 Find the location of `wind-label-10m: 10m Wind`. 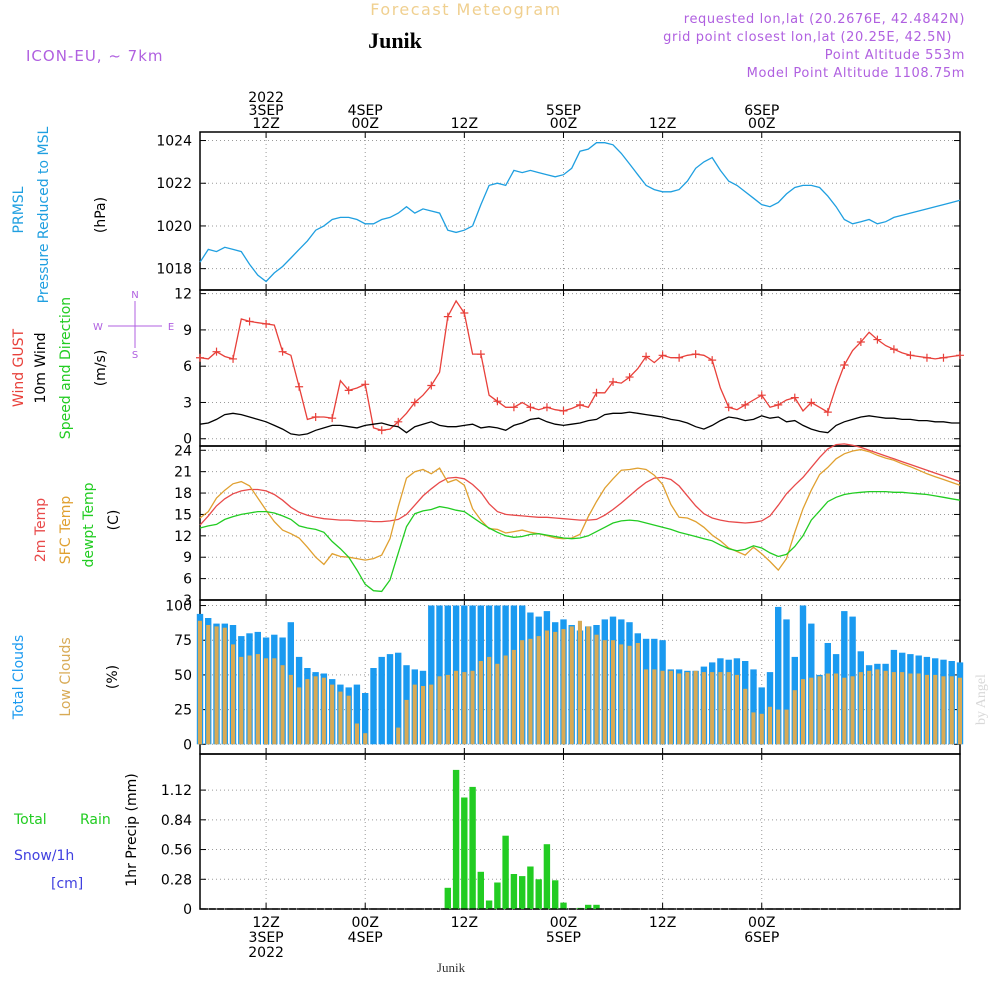

wind-label-10m: 10m Wind is located at coordinates (41, 367).